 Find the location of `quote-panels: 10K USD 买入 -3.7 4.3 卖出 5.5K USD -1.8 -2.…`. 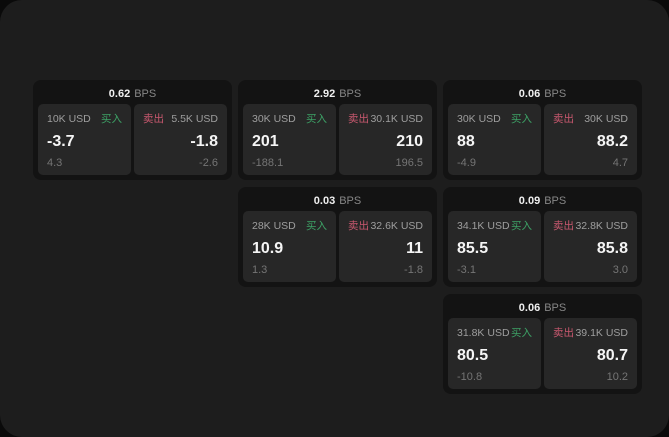

quote-panels: 10K USD 买入 -3.7 4.3 卖出 5.5K USD -1.8 -2.… is located at coordinates (132, 139).